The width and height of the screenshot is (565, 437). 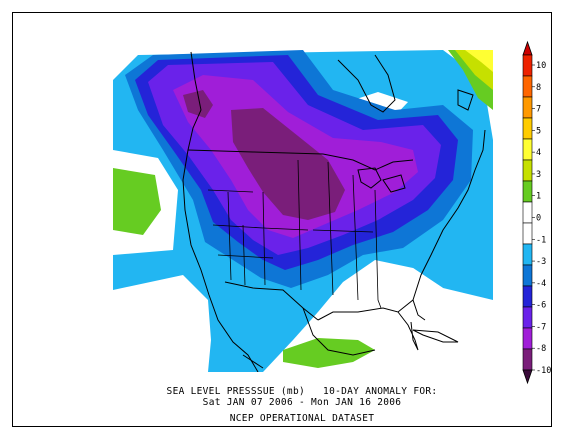 I want to click on state-lines, so click(x=294, y=234).